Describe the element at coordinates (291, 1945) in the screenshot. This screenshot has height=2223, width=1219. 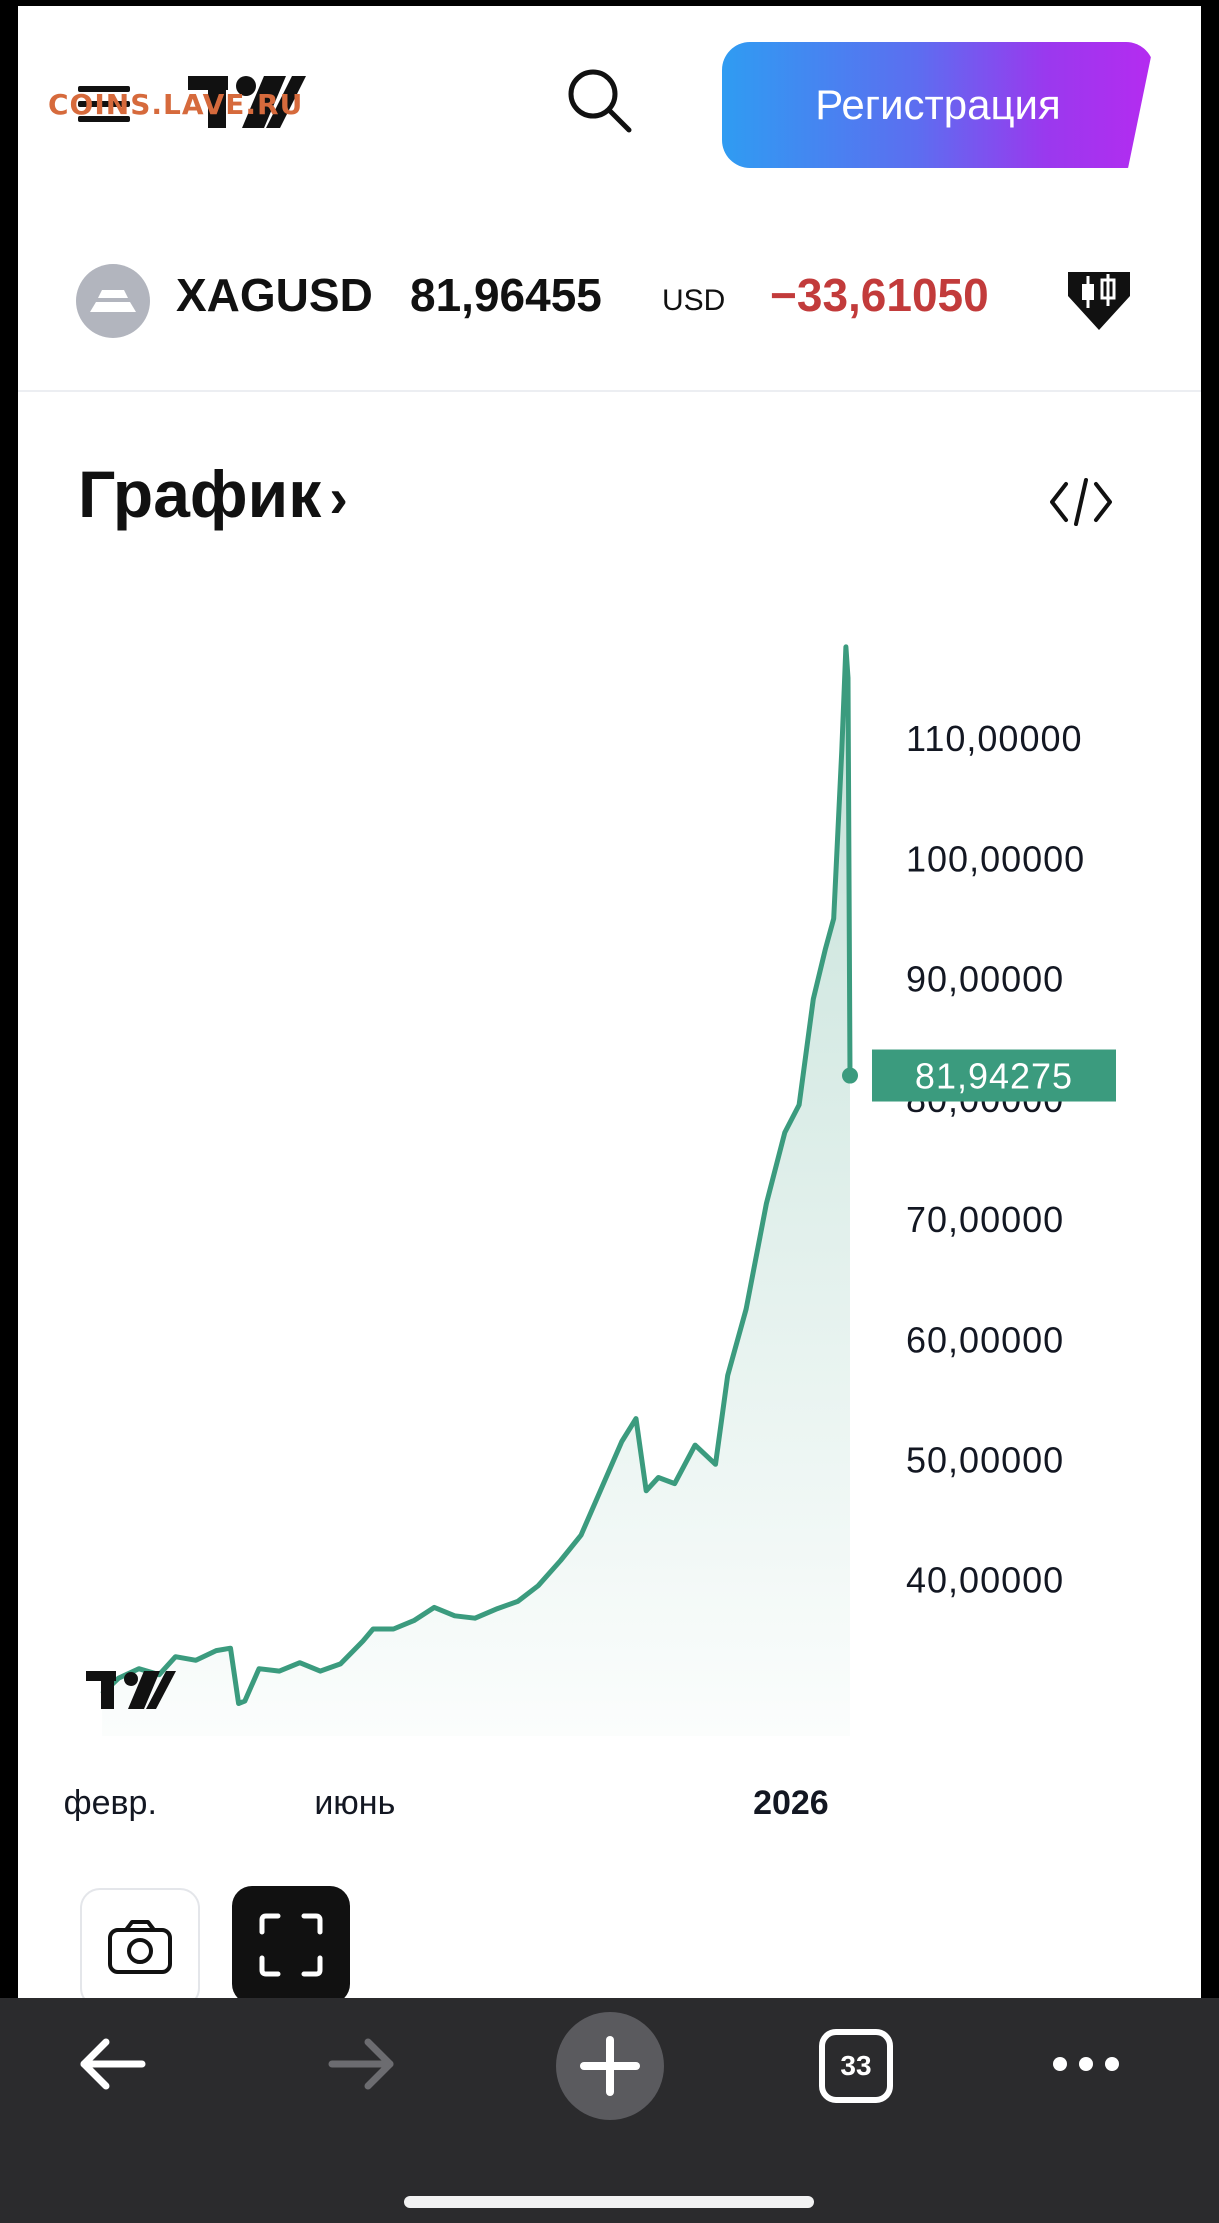
I see `fullscreen-icon` at that location.